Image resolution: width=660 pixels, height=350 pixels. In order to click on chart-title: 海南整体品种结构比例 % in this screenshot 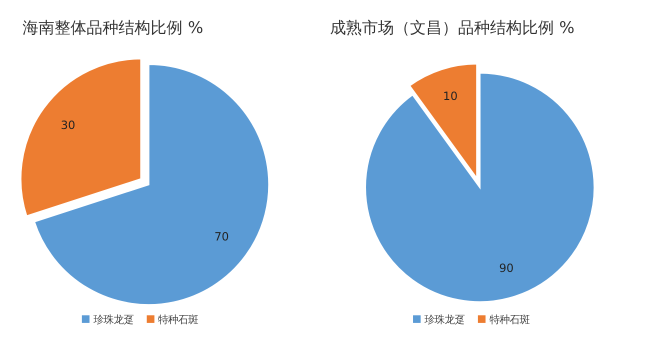, I will do `click(113, 27)`.